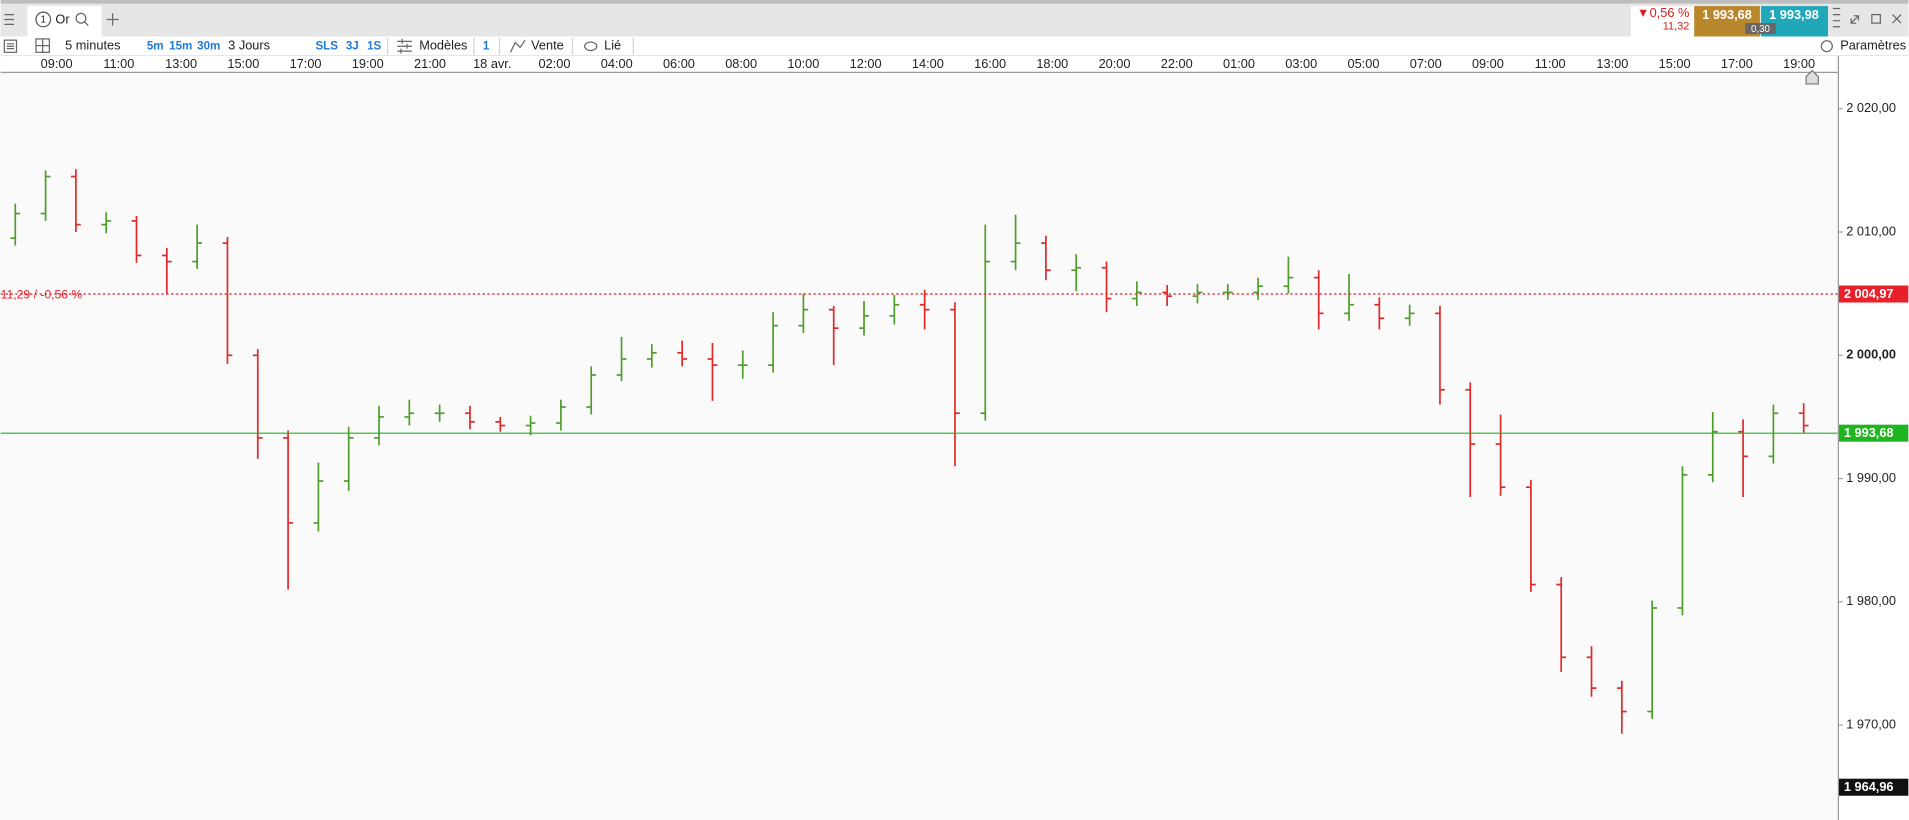  Describe the element at coordinates (1871, 354) in the screenshot. I see `y-tick-label: 2 000,00` at that location.